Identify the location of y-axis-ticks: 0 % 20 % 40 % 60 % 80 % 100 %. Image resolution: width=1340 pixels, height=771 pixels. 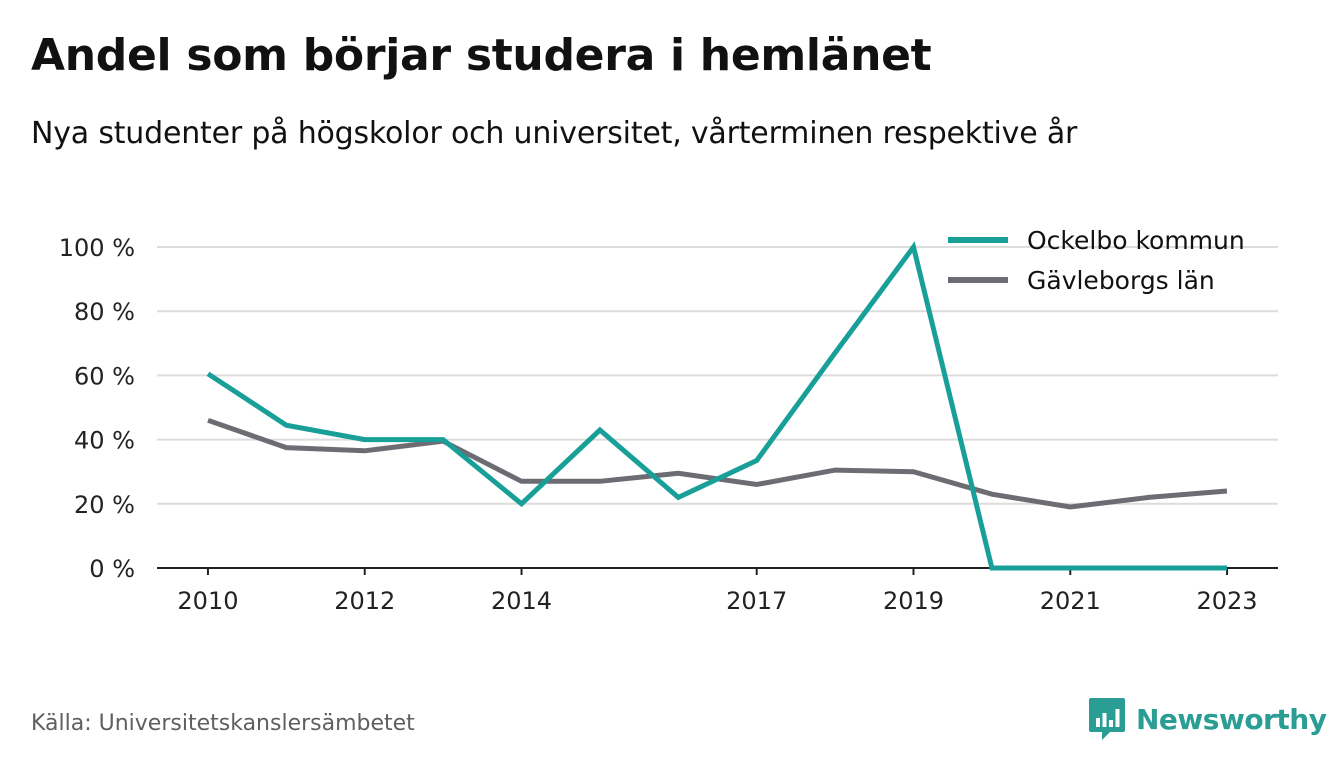
(97, 408).